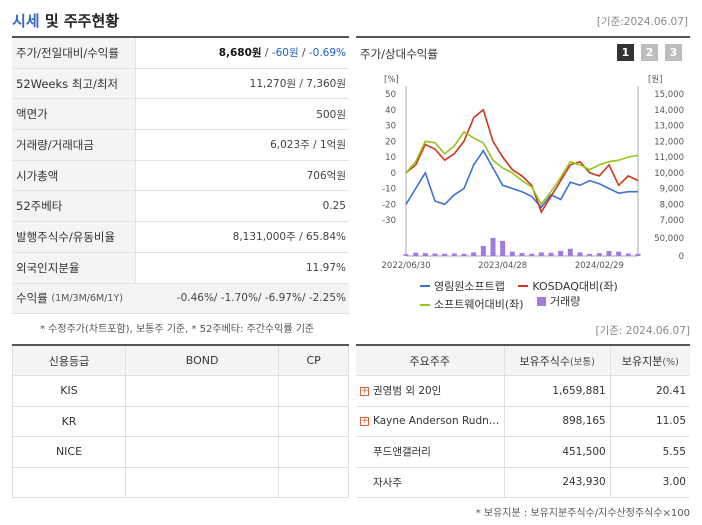  What do you see at coordinates (74, 175) in the screenshot?
I see `summary-label: 시가총액` at bounding box center [74, 175].